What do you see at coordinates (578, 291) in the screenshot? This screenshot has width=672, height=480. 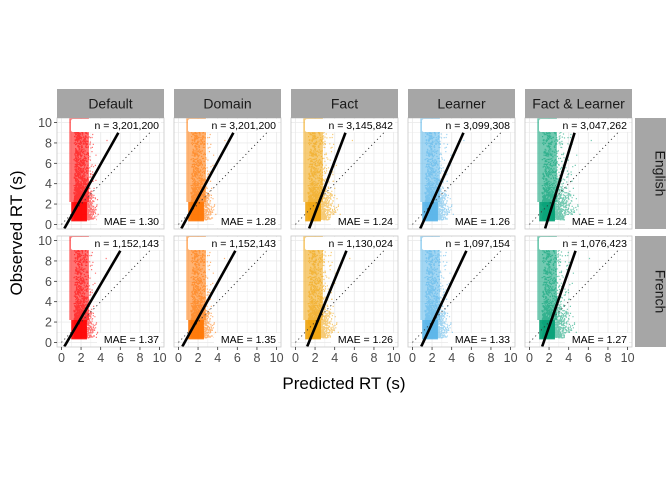 I see `panel-french-fact-learner: n = 1,076,423 MAE = 1.27` at bounding box center [578, 291].